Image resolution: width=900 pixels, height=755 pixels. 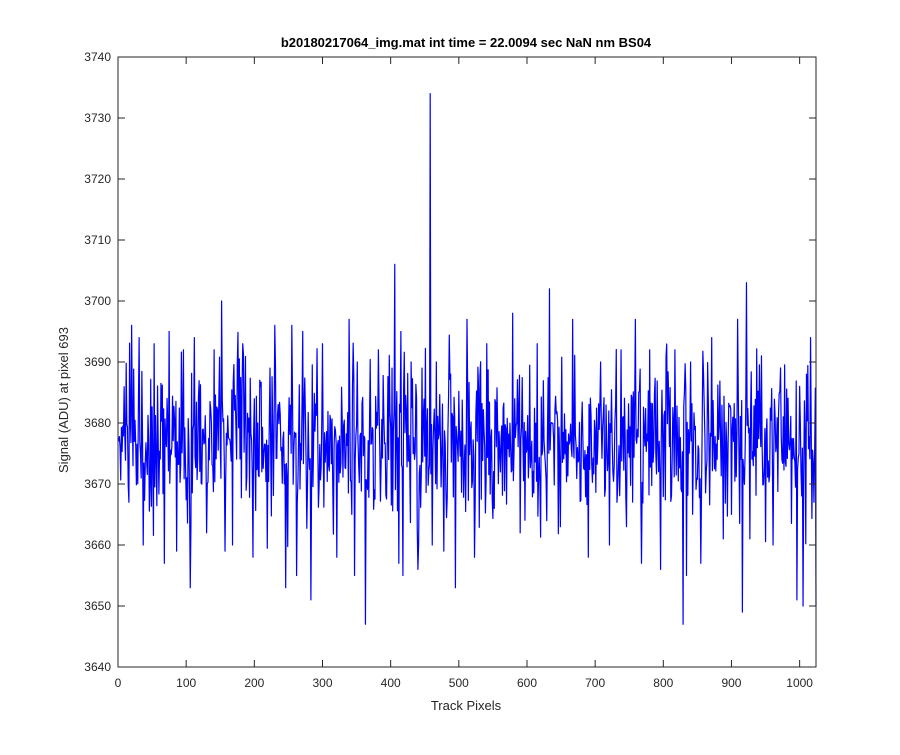 What do you see at coordinates (595, 683) in the screenshot?
I see `x-tick-label: 700` at bounding box center [595, 683].